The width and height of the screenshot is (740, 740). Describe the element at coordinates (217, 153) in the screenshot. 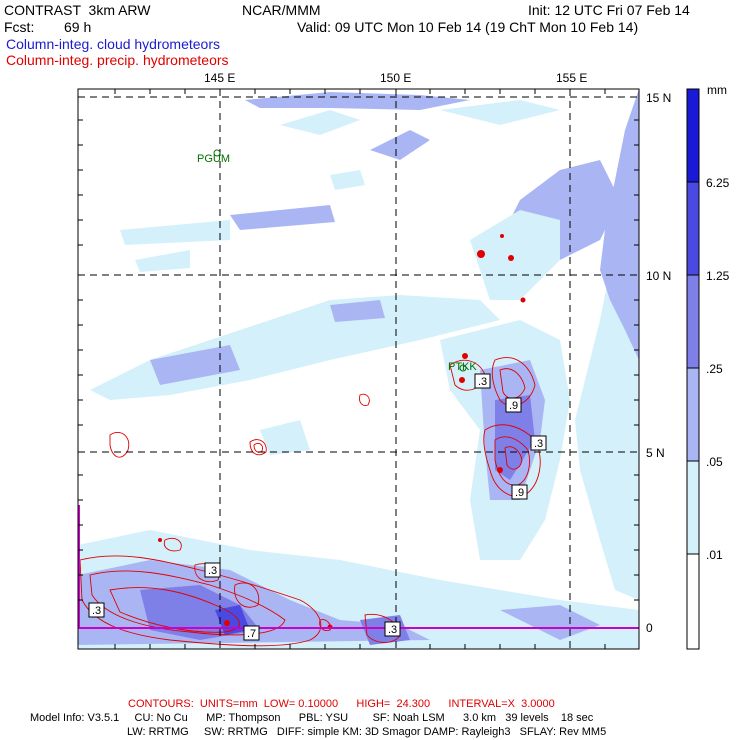

I see `station-marker-pgum` at that location.